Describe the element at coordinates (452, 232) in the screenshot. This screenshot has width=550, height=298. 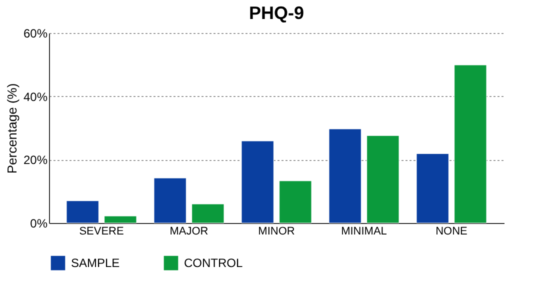
I see `x-tick-label: NONE` at that location.